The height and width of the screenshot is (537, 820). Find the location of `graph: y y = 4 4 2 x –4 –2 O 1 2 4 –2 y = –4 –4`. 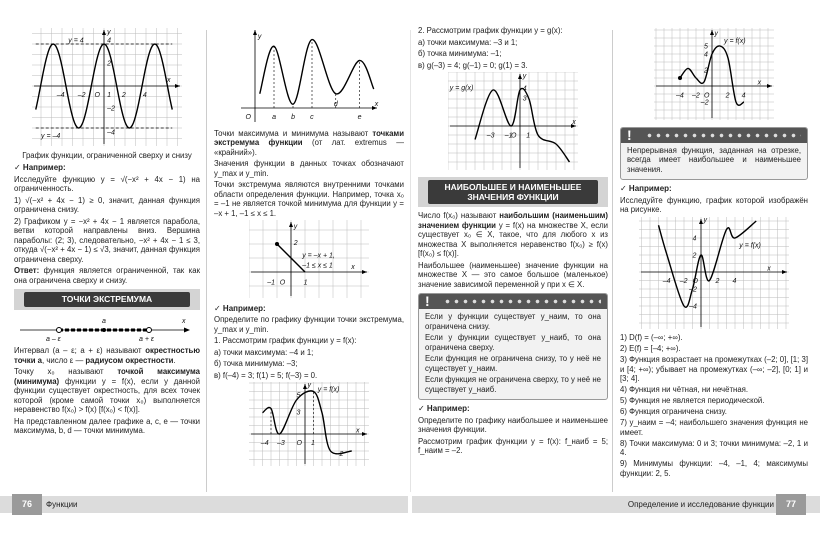

graph: y y = 4 4 2 x –4 –2 O 1 2 4 –2 y = –4 –4 is located at coordinates (107, 87).